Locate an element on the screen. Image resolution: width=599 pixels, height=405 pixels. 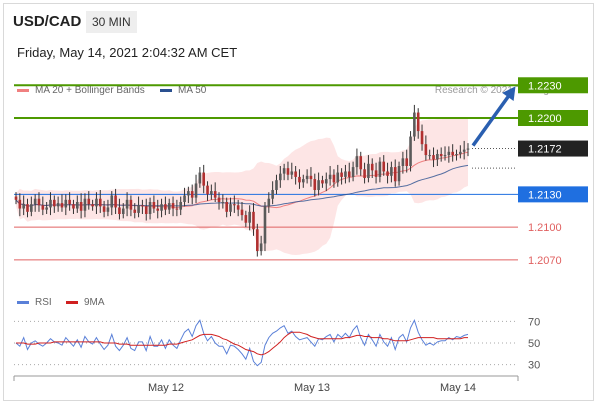
legend-rsi-label: RSI is located at coordinates (43, 302).